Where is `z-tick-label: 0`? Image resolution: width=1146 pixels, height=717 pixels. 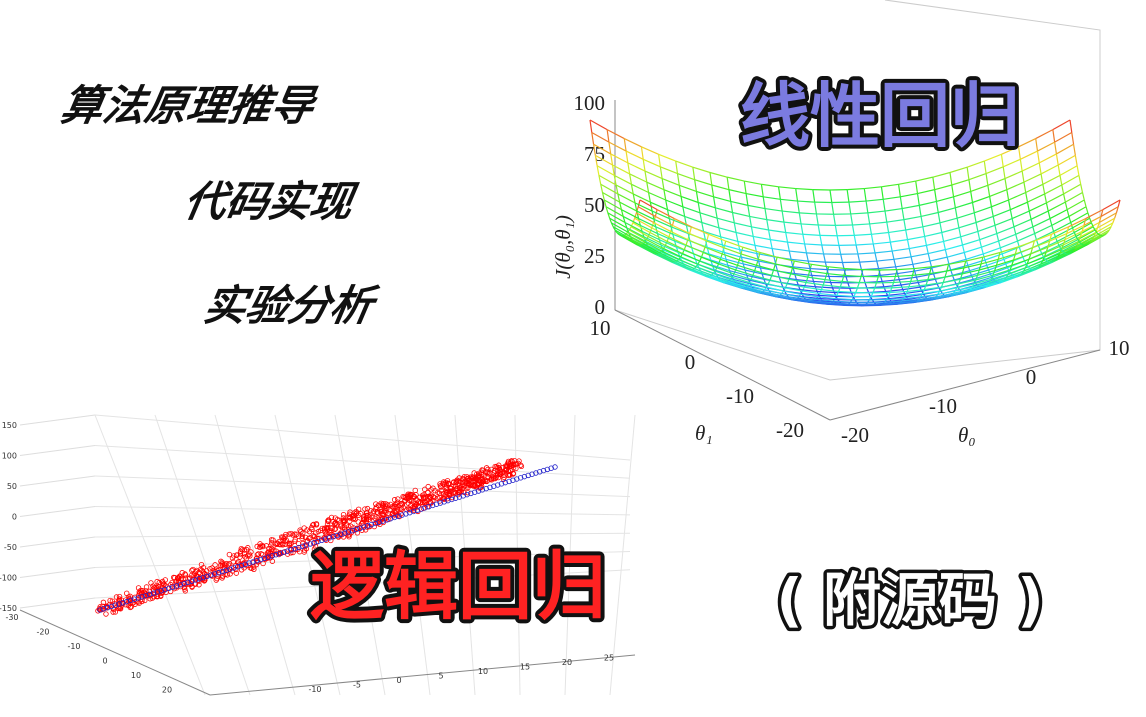 z-tick-label: 0 is located at coordinates (600, 307).